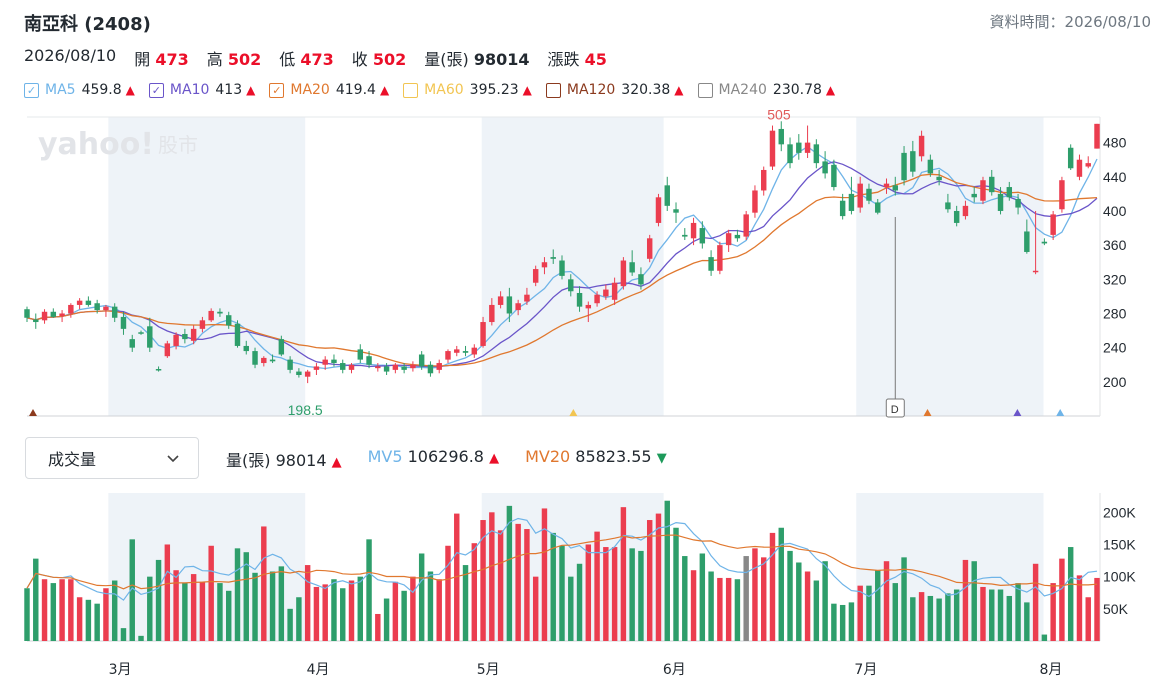 Image resolution: width=1171 pixels, height=692 pixels. I want to click on indicator-dropdown-label: 成交量, so click(72, 459).